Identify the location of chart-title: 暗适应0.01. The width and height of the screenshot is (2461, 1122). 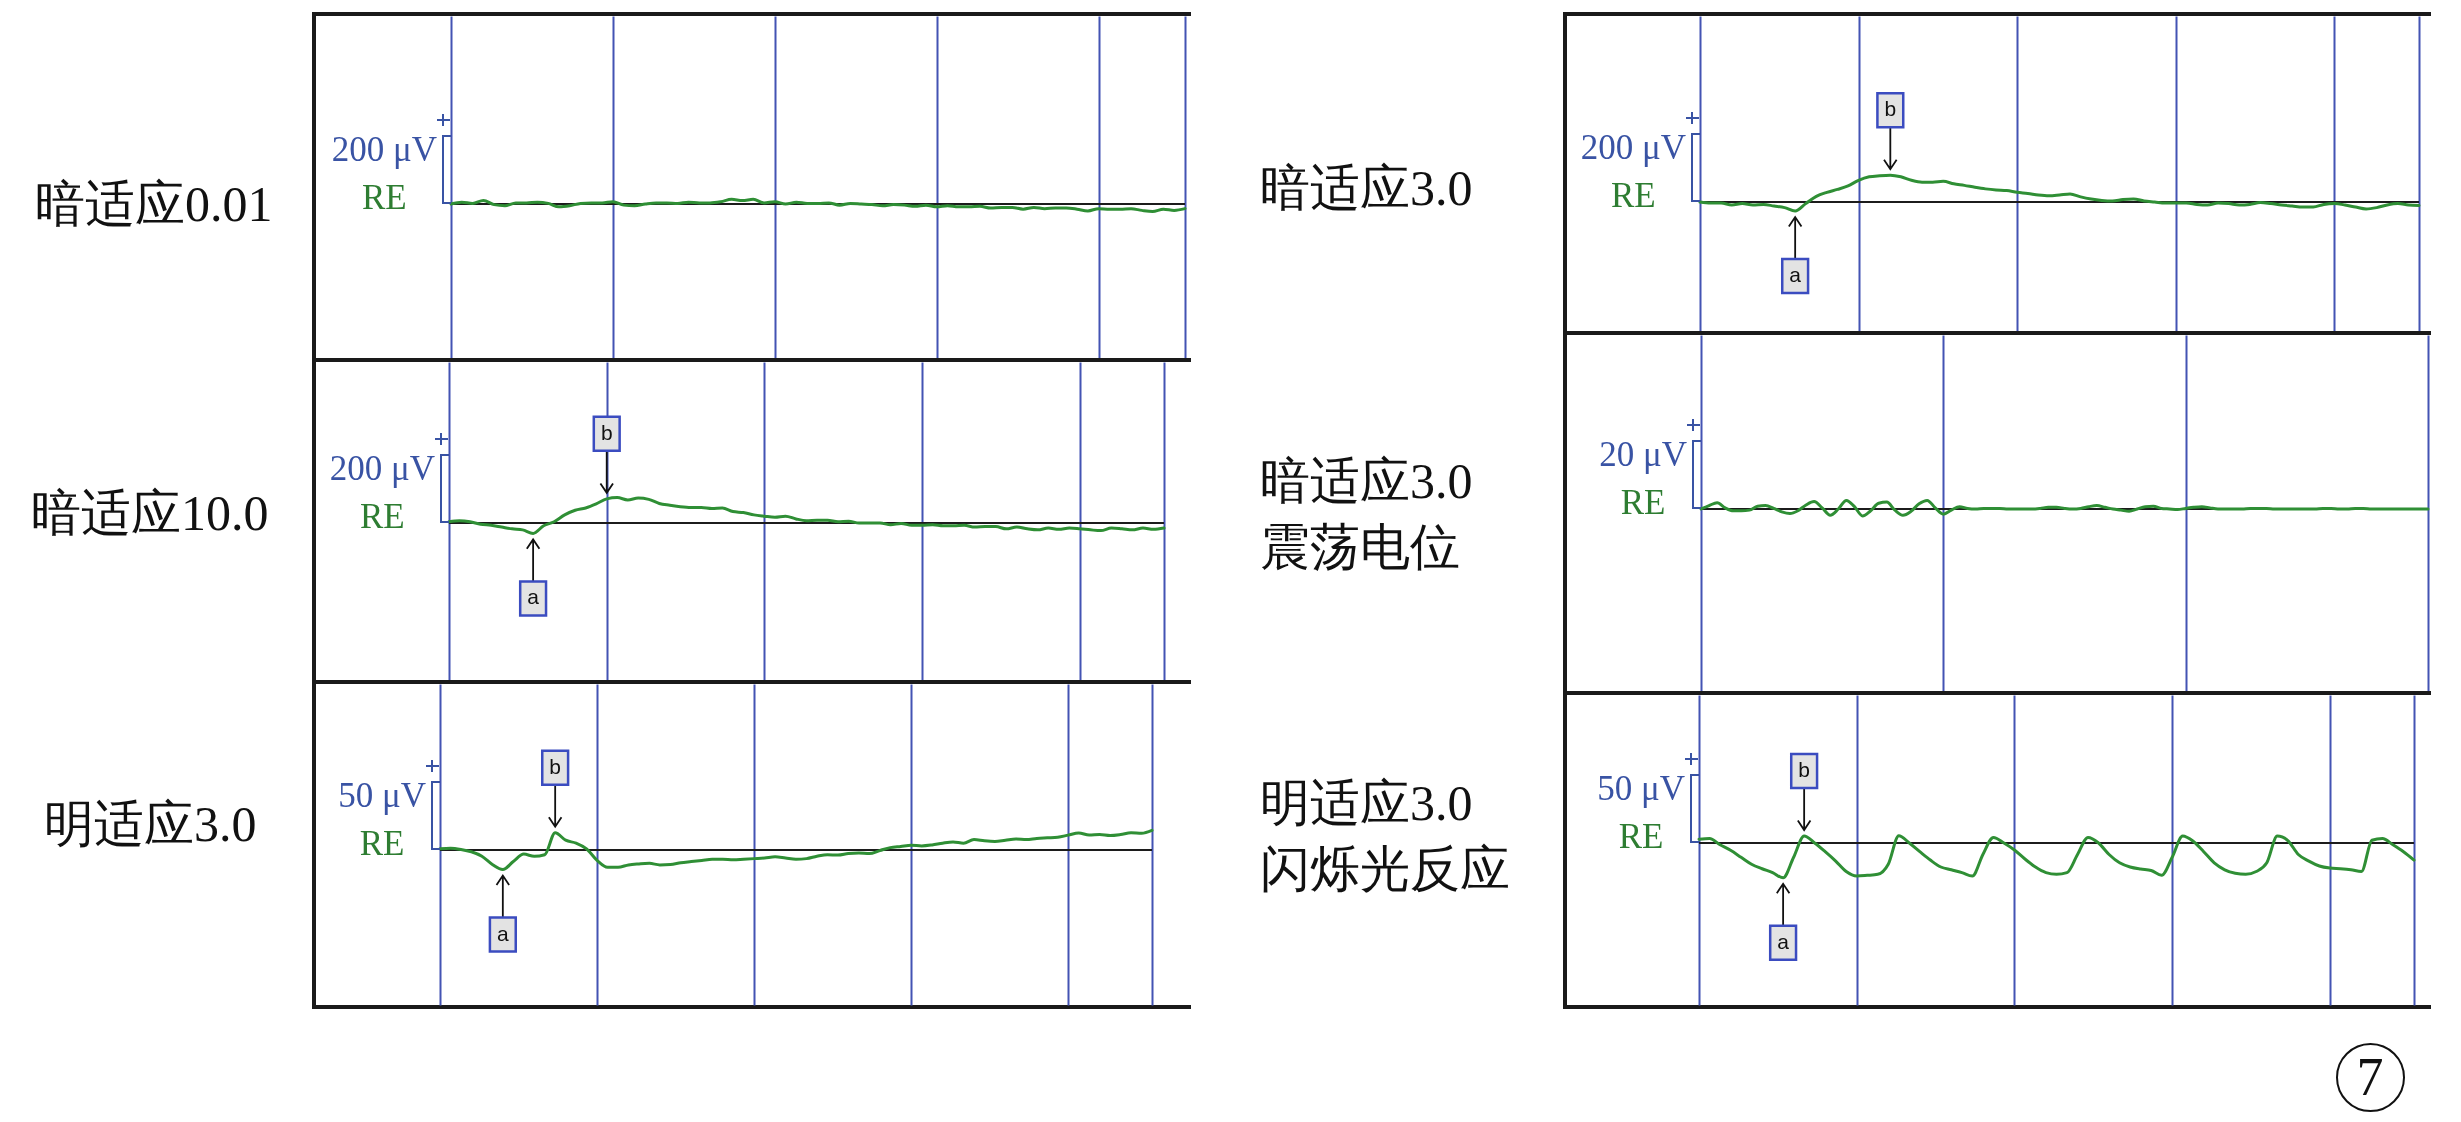
(154, 204).